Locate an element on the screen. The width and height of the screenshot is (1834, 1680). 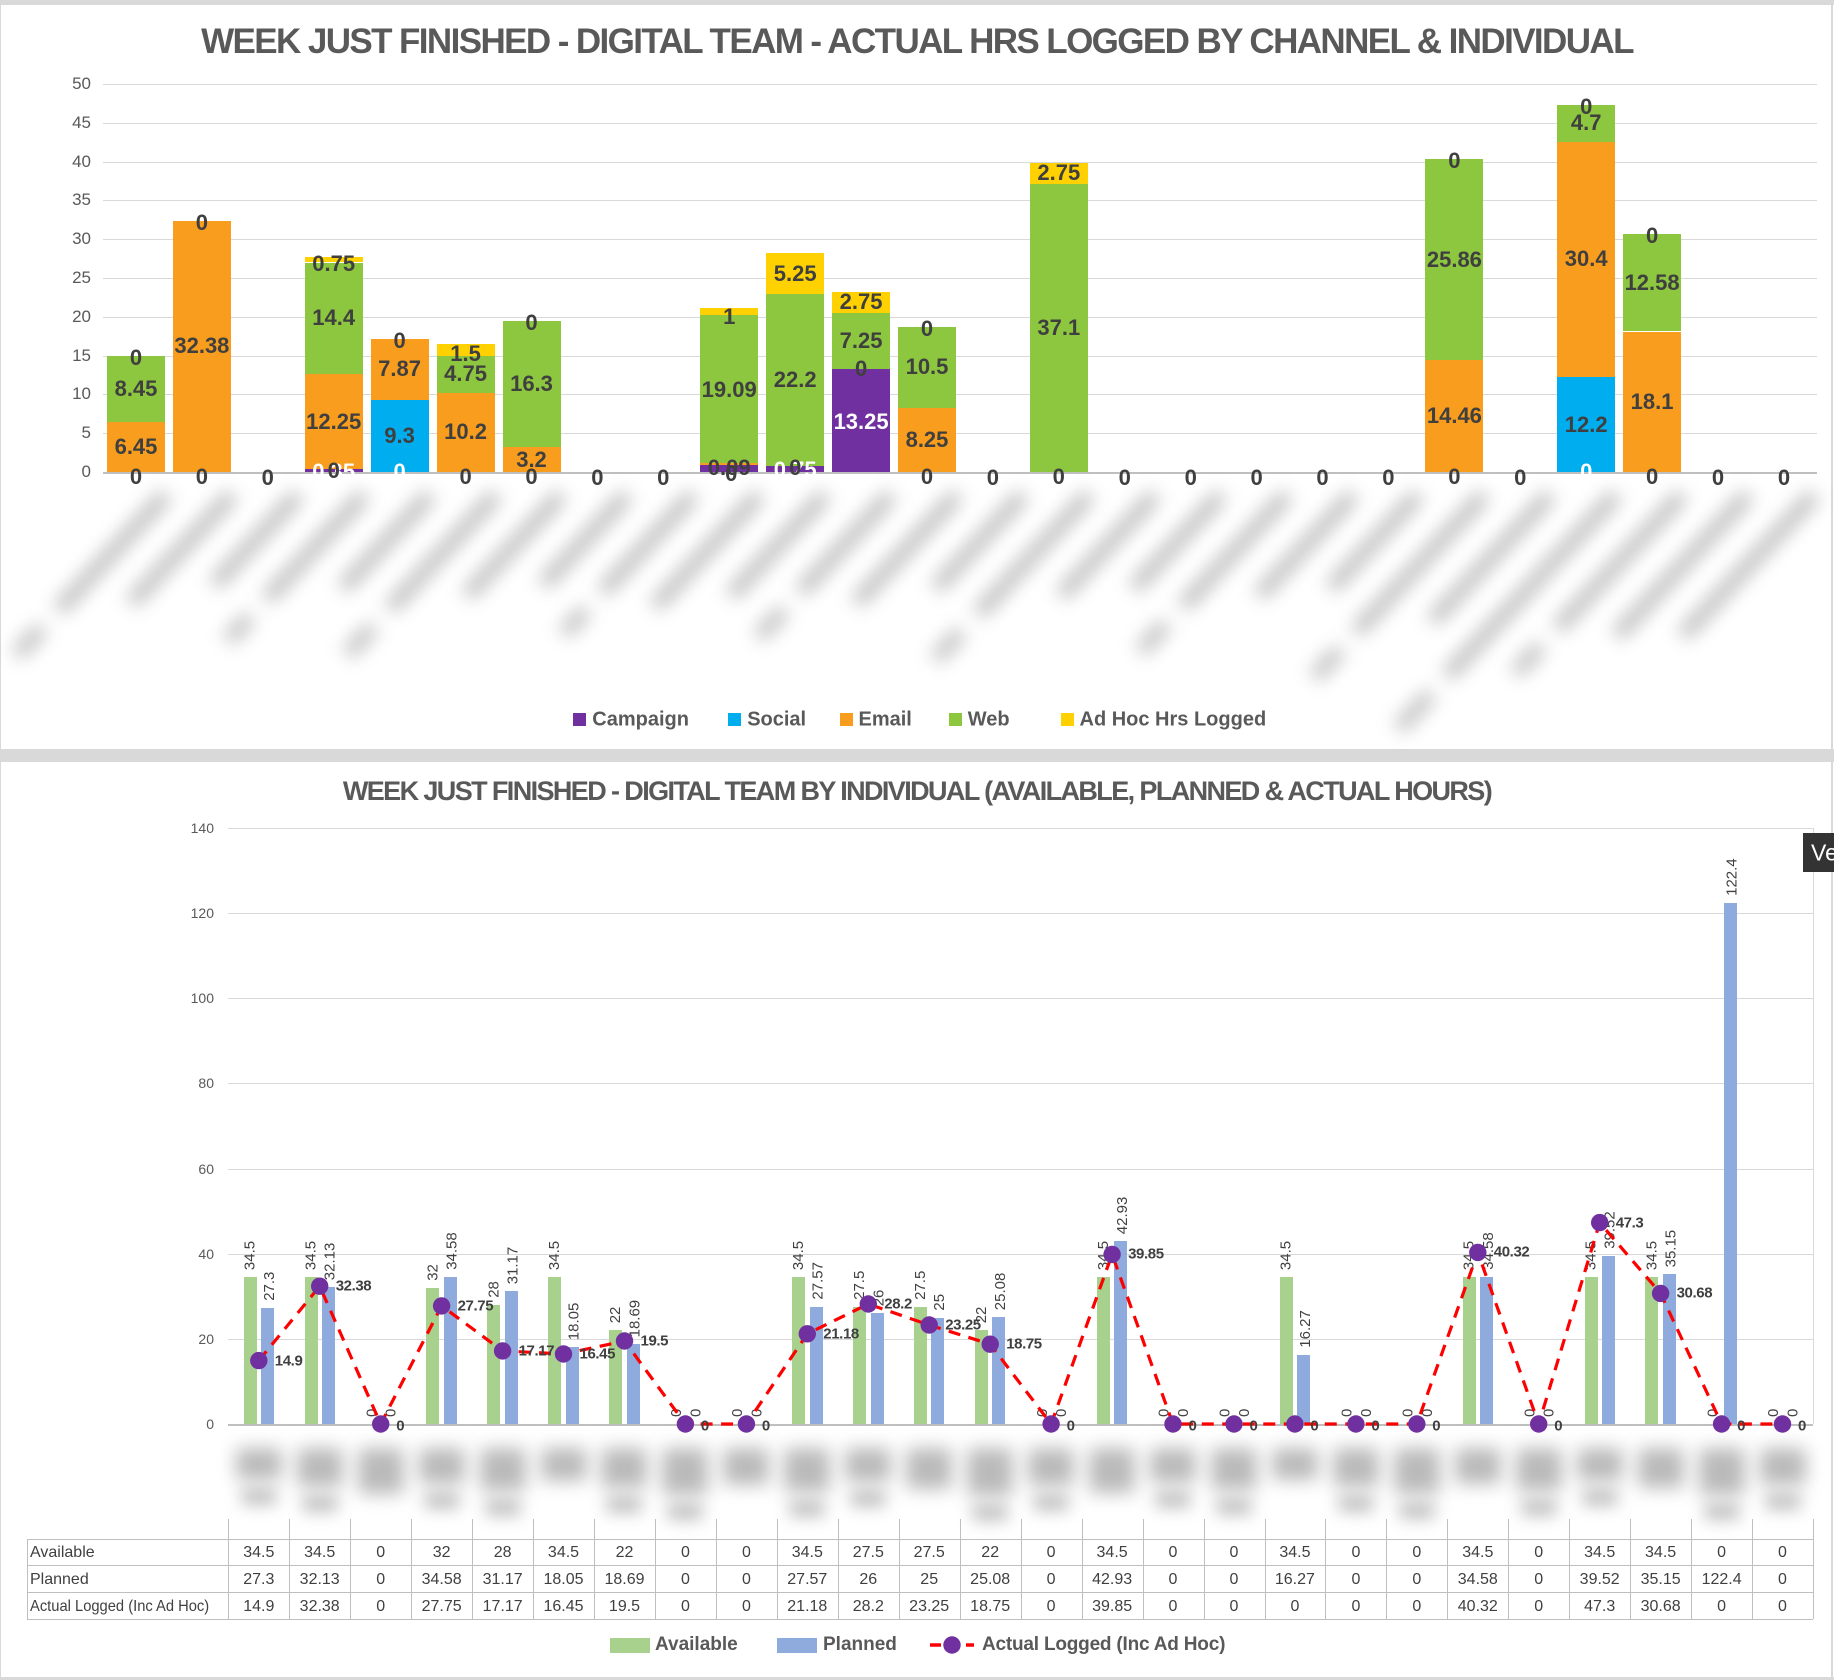
svg-text: 122.4 is located at coordinates (1732, 877).